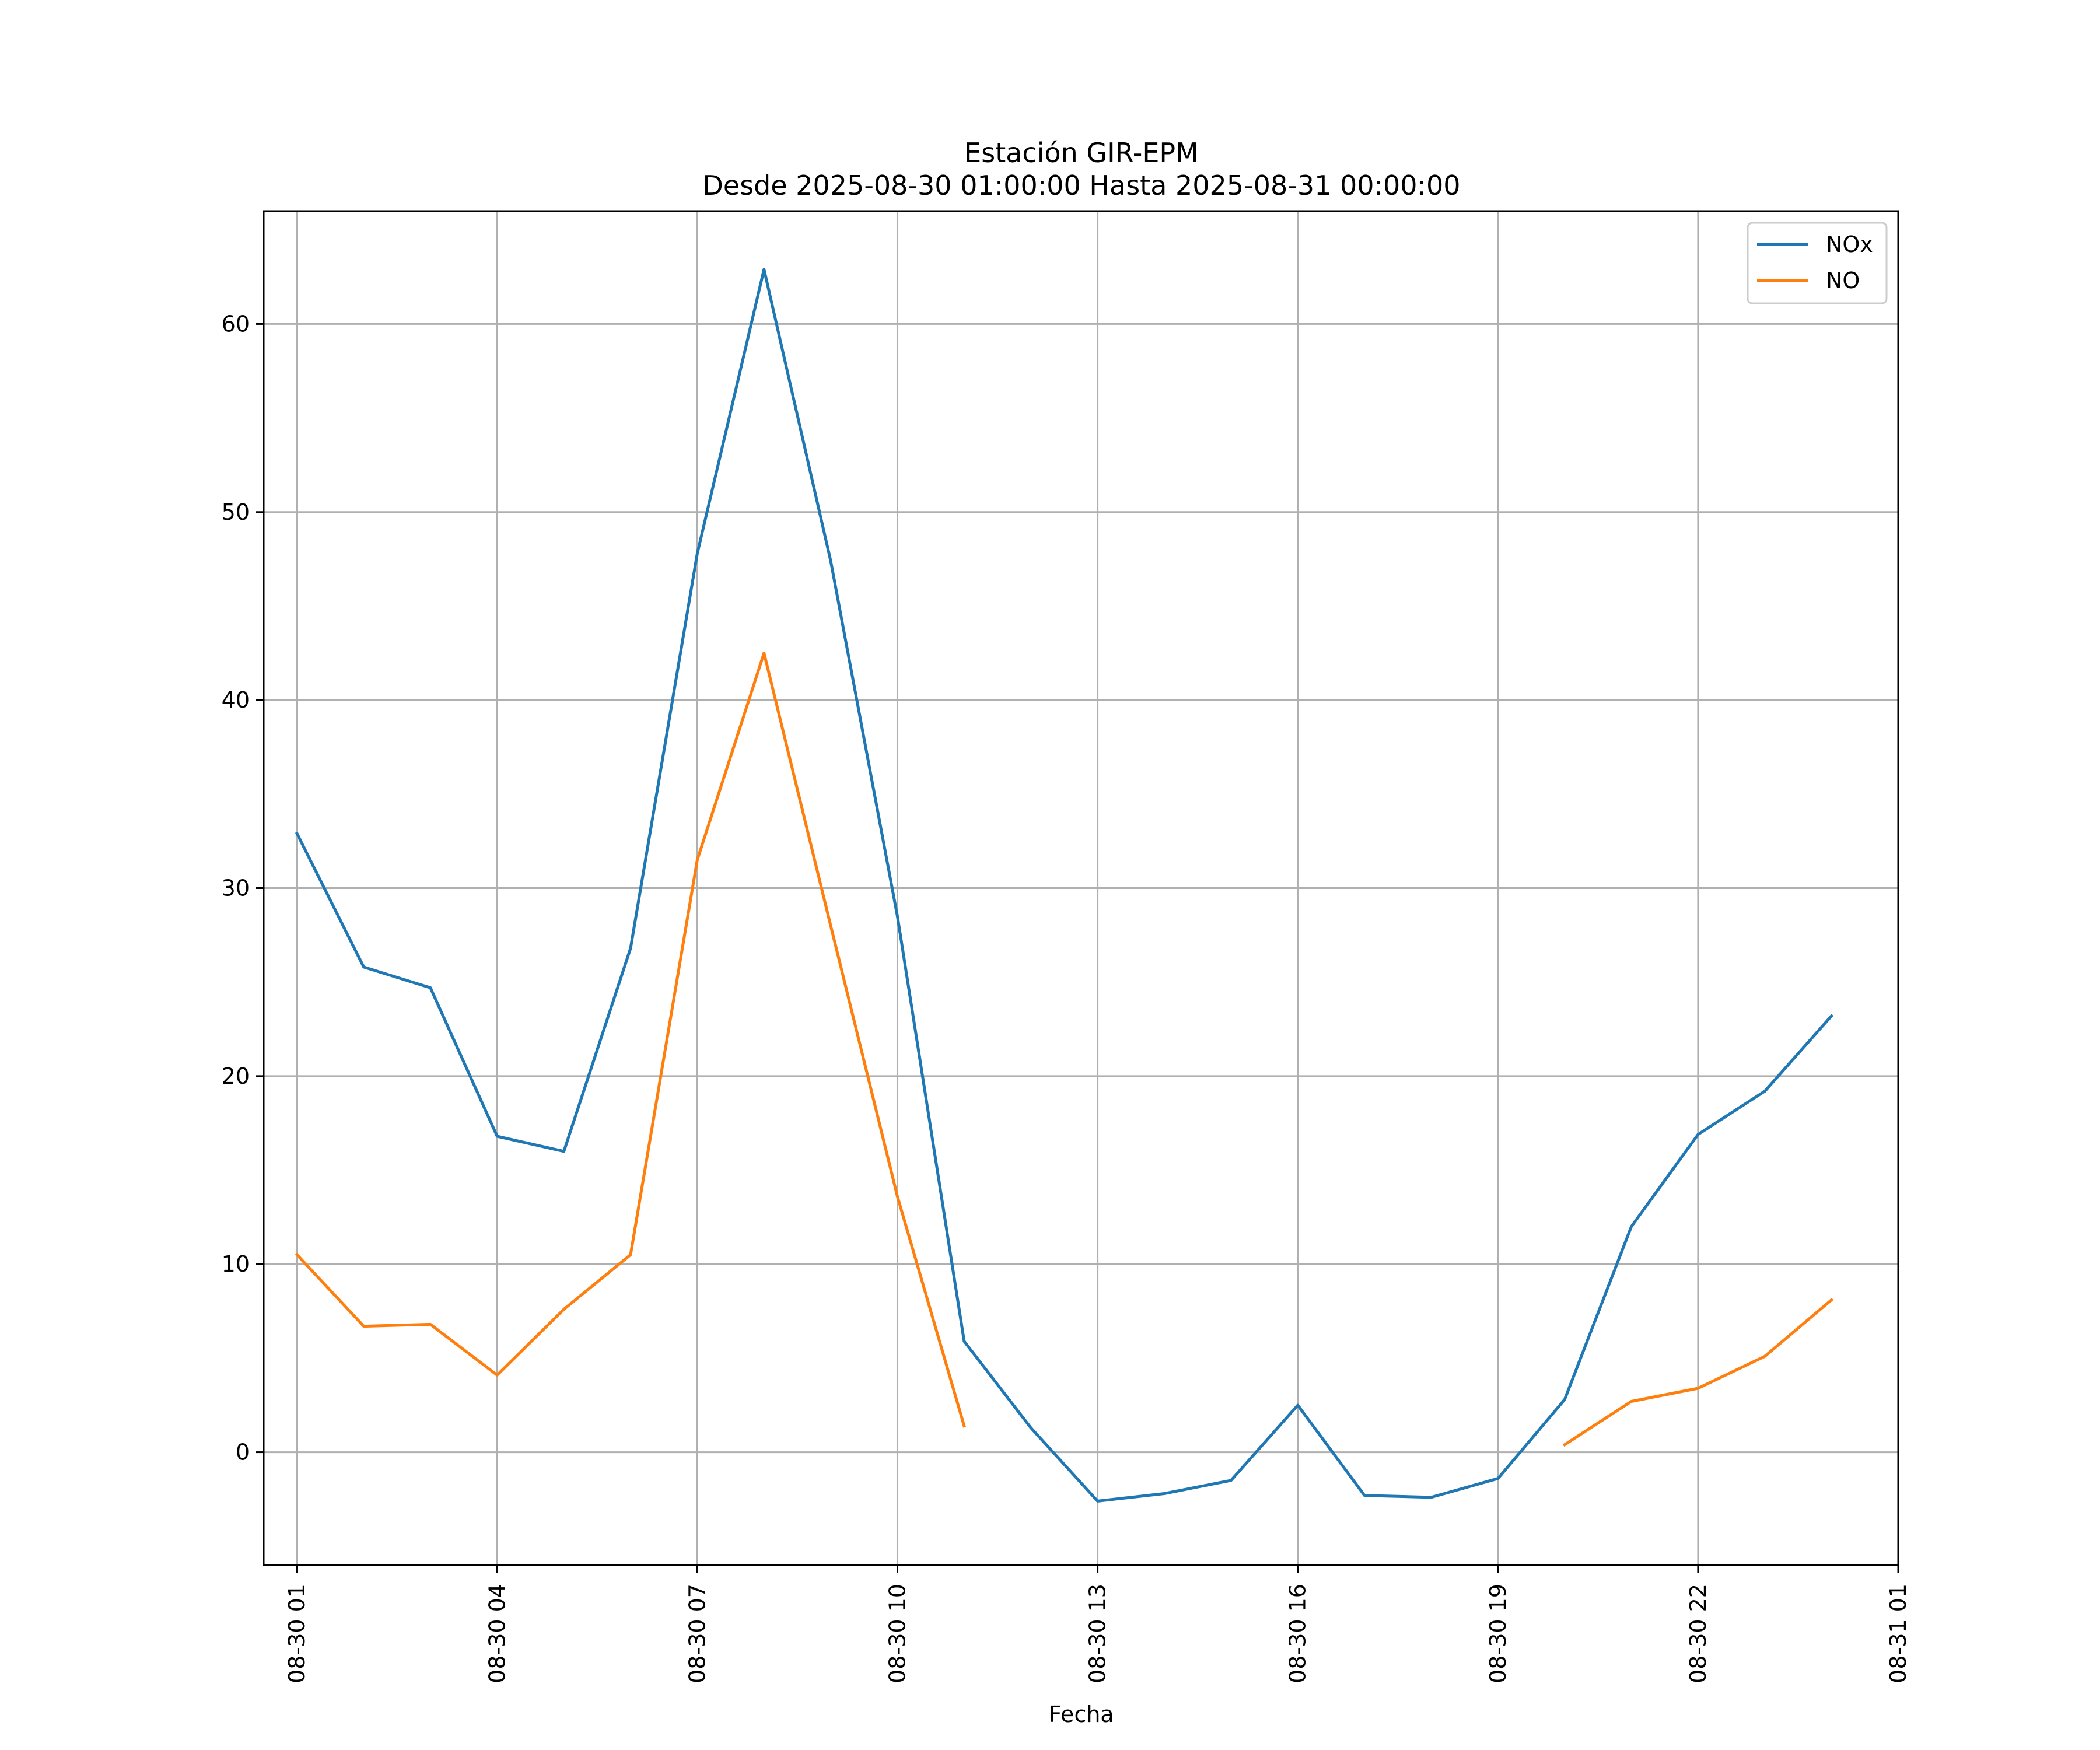 This screenshot has height=1750, width=2100. Describe the element at coordinates (243, 1452) in the screenshot. I see `y-tick-label: 0` at that location.